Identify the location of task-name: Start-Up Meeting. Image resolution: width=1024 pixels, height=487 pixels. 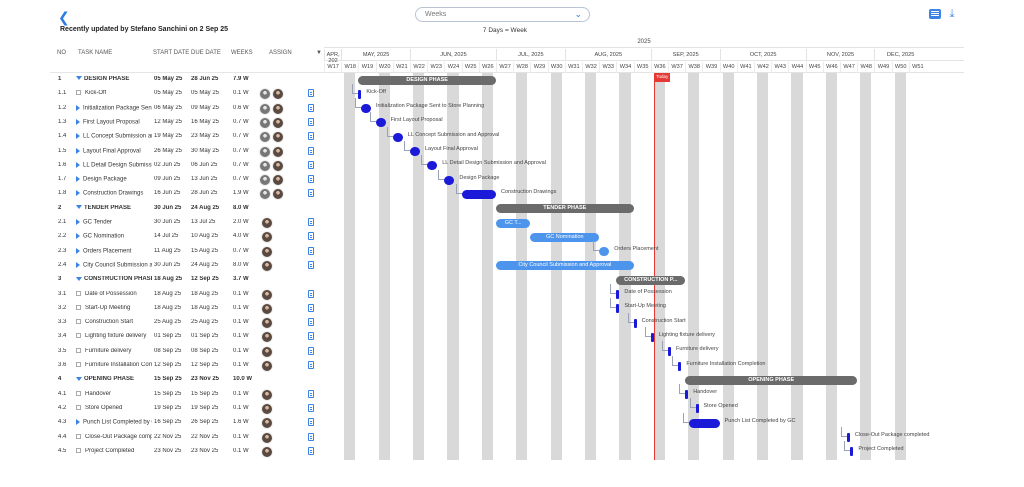
(114, 307).